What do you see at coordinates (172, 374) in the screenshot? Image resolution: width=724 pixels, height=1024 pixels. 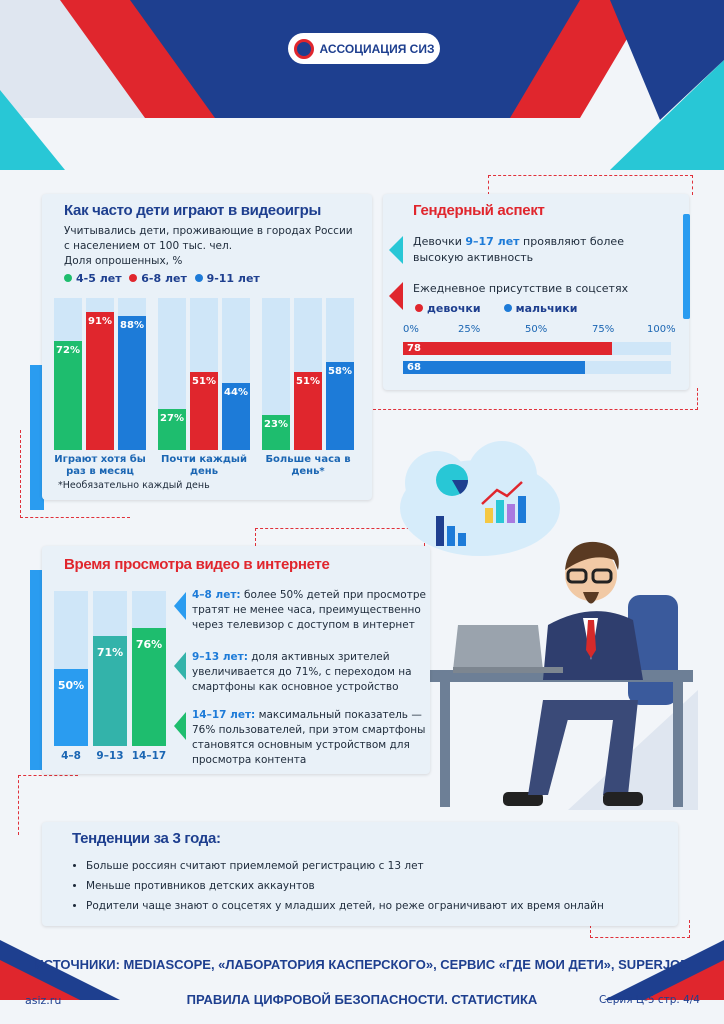 I see `bar-track: 27%` at bounding box center [172, 374].